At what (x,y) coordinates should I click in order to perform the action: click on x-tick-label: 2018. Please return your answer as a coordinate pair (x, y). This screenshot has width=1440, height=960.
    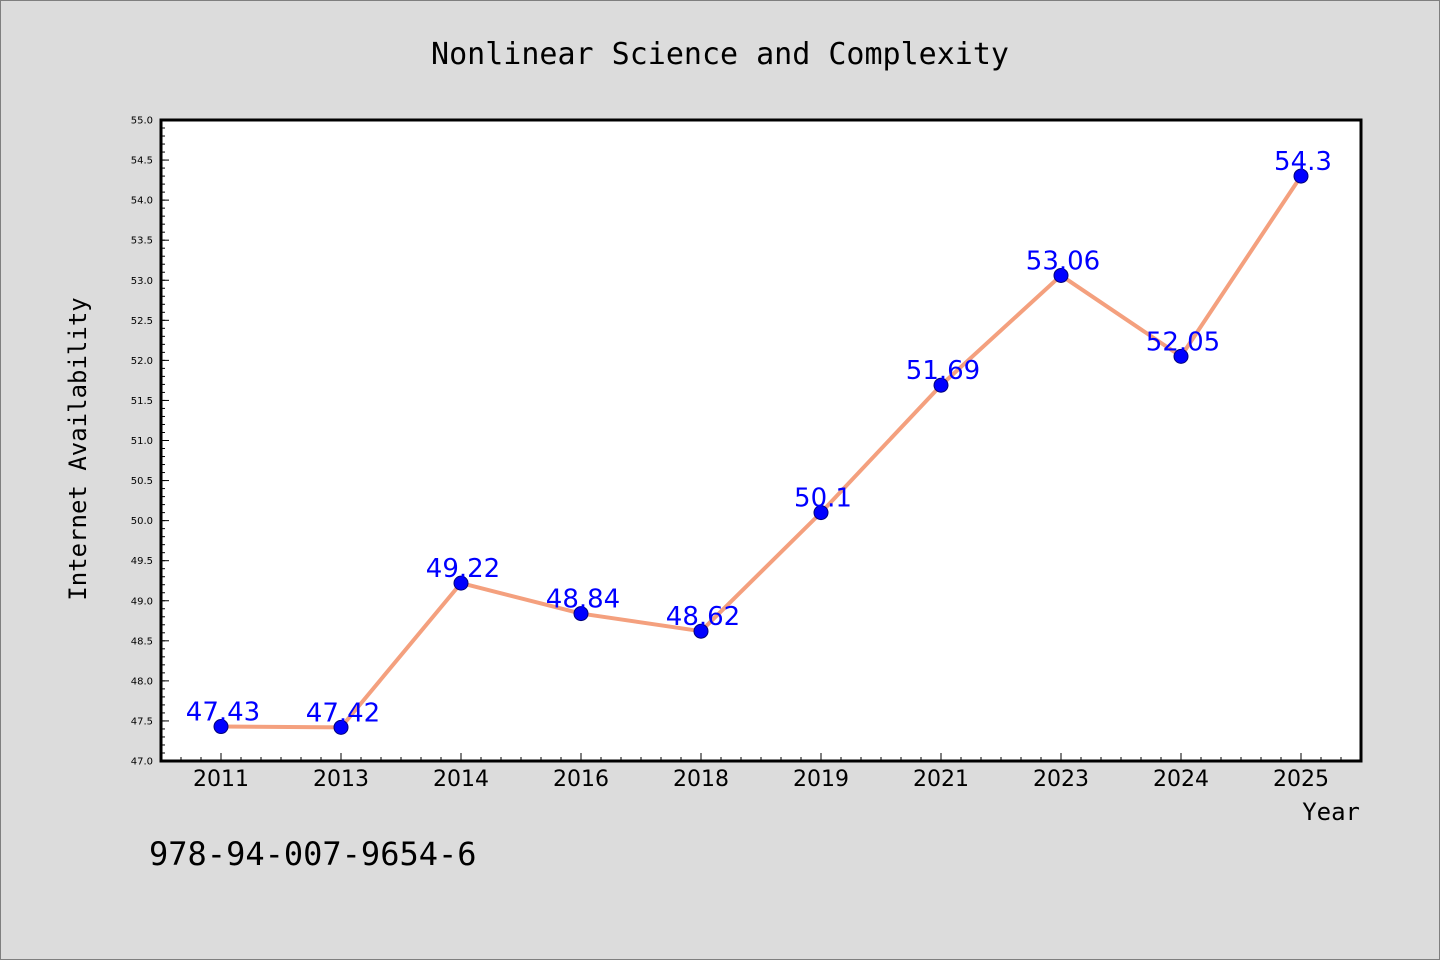
    Looking at the image, I should click on (701, 779).